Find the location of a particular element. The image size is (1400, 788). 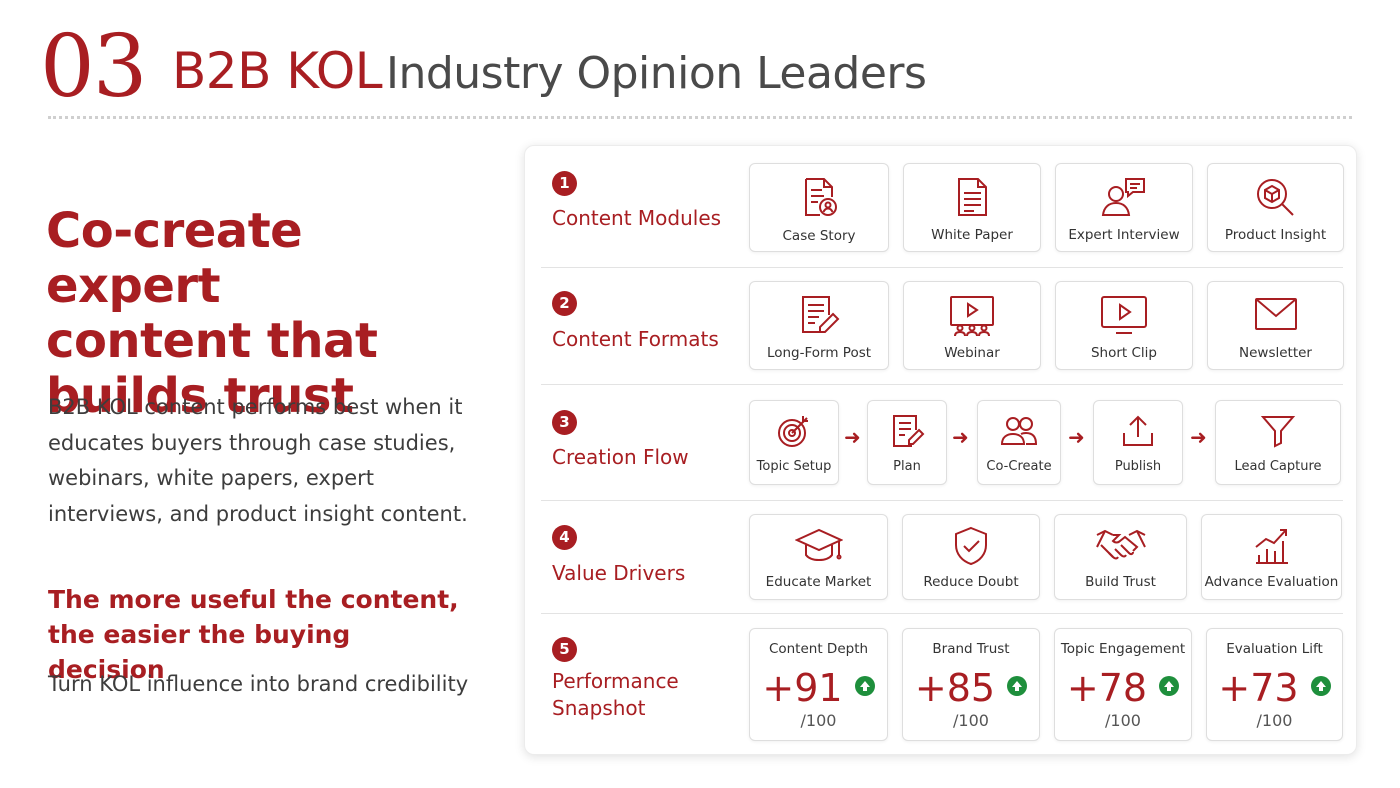

metric-card-topic-engagement: Topic Engagement +78 /100 is located at coordinates (1123, 684).